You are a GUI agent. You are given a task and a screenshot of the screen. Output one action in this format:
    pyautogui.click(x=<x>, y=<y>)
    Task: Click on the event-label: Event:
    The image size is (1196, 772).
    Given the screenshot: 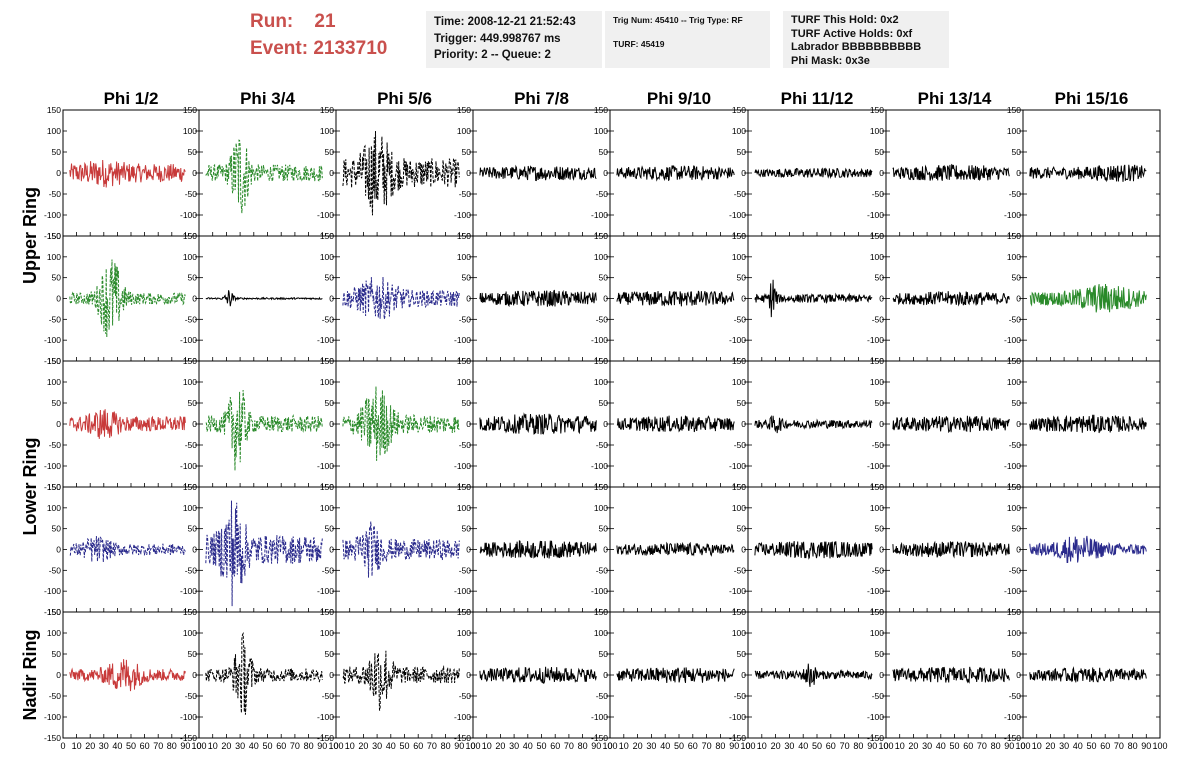 What is the action you would take?
    pyautogui.click(x=279, y=48)
    